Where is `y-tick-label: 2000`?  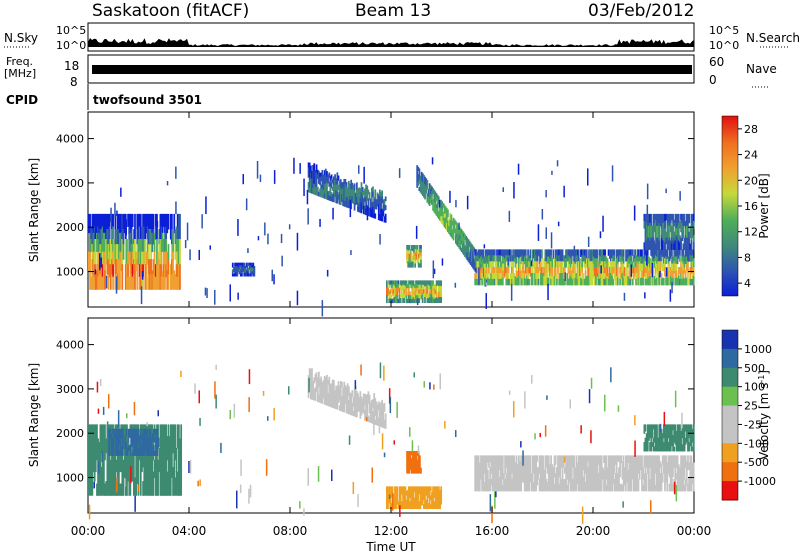 y-tick-label: 2000 is located at coordinates (70, 433).